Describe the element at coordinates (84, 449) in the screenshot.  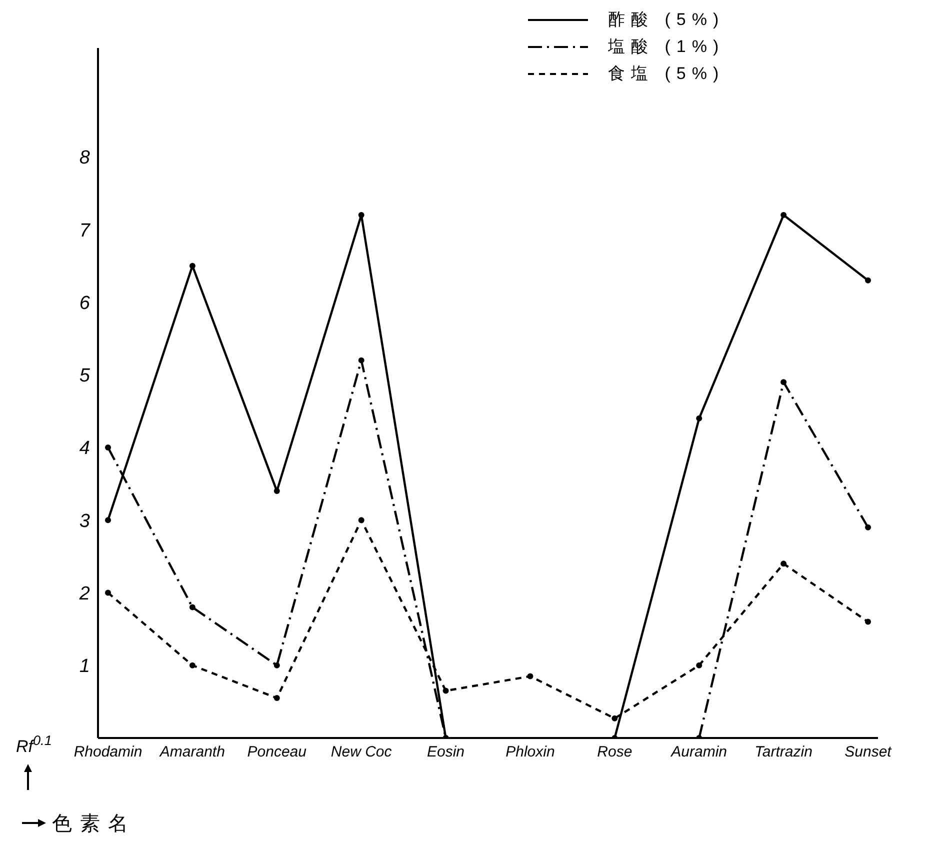
I see `y-tick-label: 4` at that location.